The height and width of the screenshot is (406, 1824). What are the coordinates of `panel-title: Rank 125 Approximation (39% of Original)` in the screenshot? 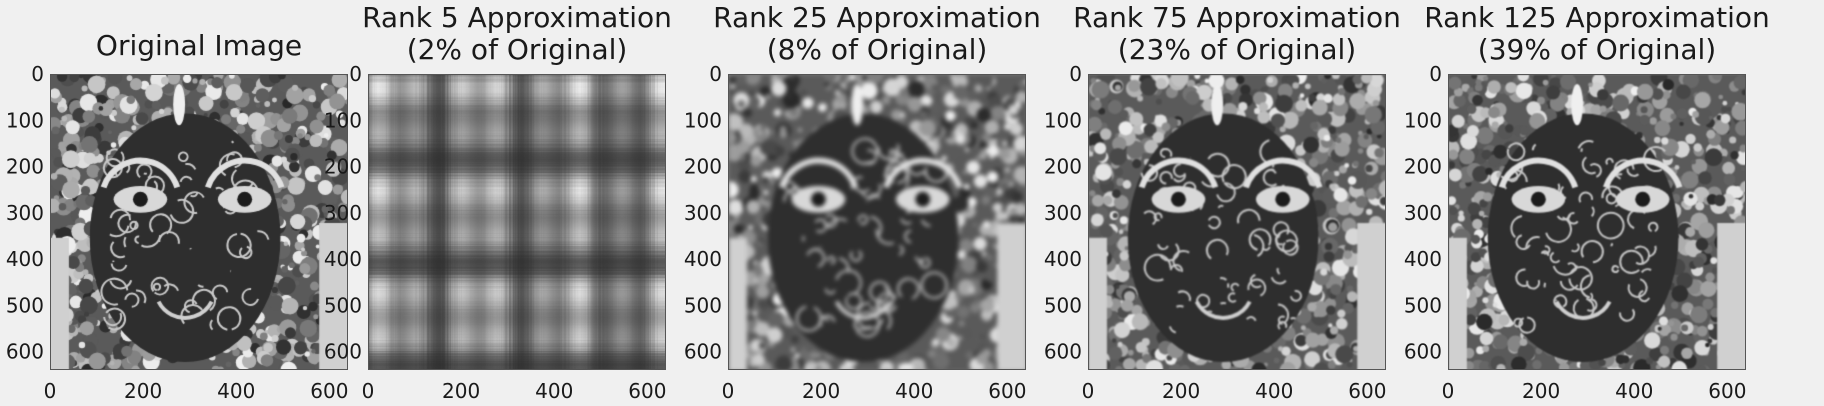 It's located at (1597, 33).